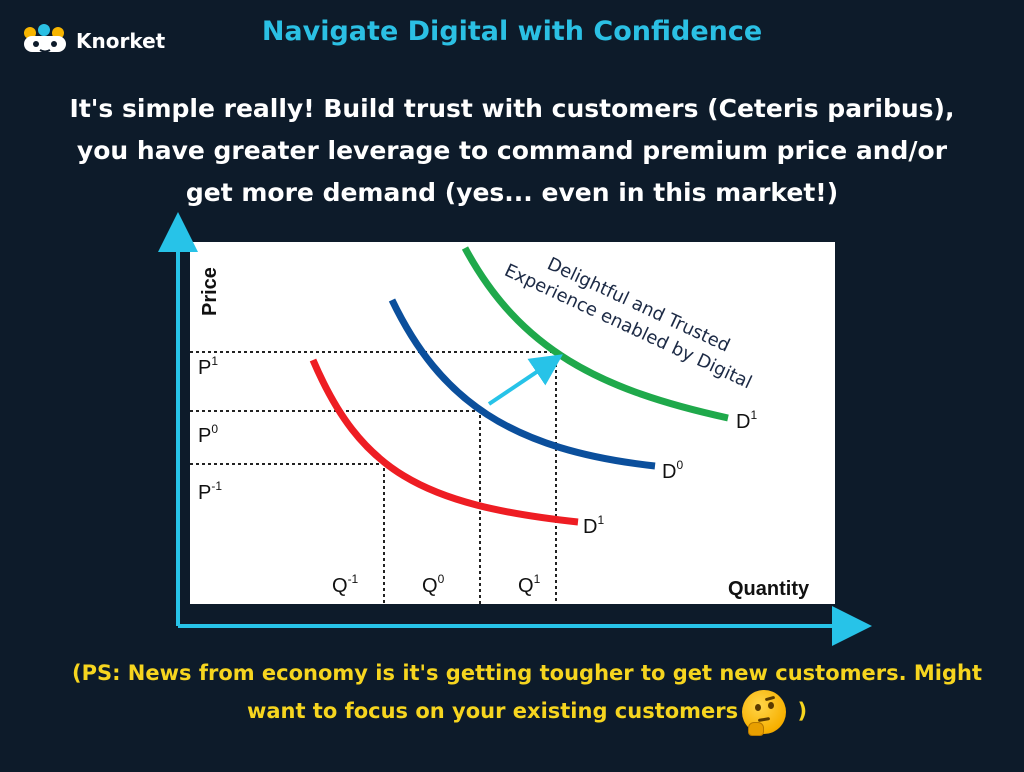 Image resolution: width=1024 pixels, height=772 pixels. What do you see at coordinates (764, 713) in the screenshot?
I see `thinking-face-icon` at bounding box center [764, 713].